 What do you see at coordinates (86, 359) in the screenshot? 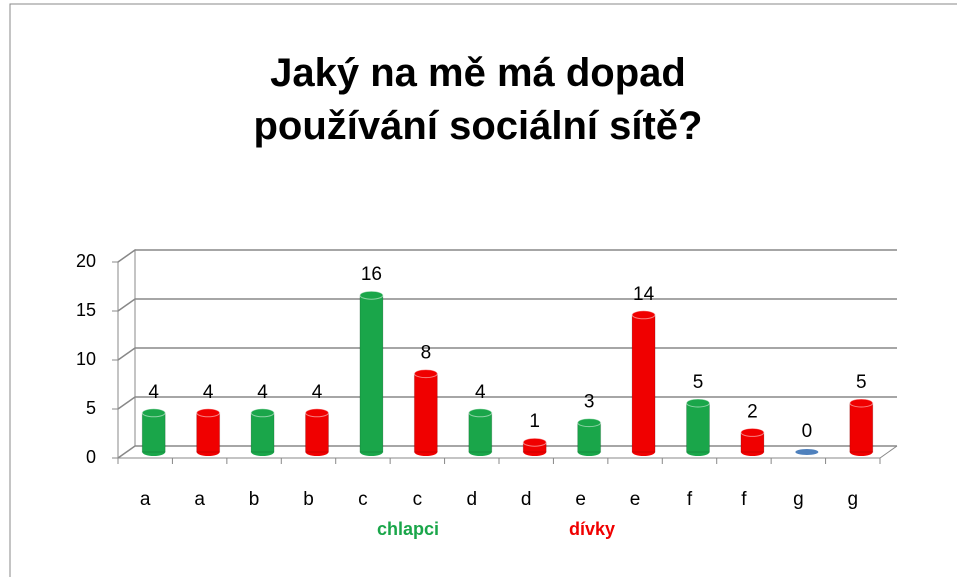
I see `y-tick-label: 10` at bounding box center [86, 359].